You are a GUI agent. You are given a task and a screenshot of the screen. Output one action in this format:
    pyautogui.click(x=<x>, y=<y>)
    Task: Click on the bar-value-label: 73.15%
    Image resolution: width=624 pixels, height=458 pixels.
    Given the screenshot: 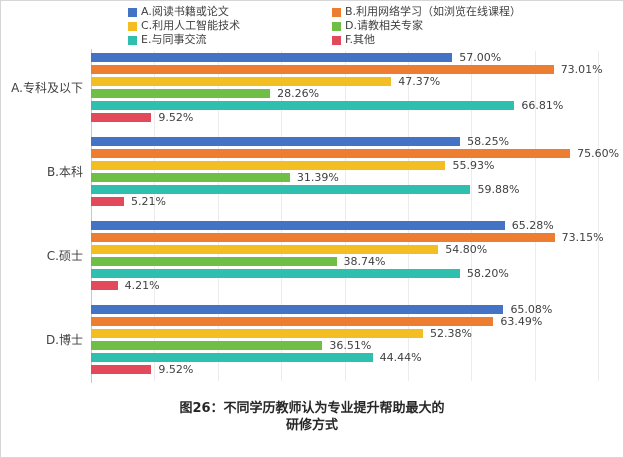 What is the action you would take?
    pyautogui.click(x=582, y=237)
    